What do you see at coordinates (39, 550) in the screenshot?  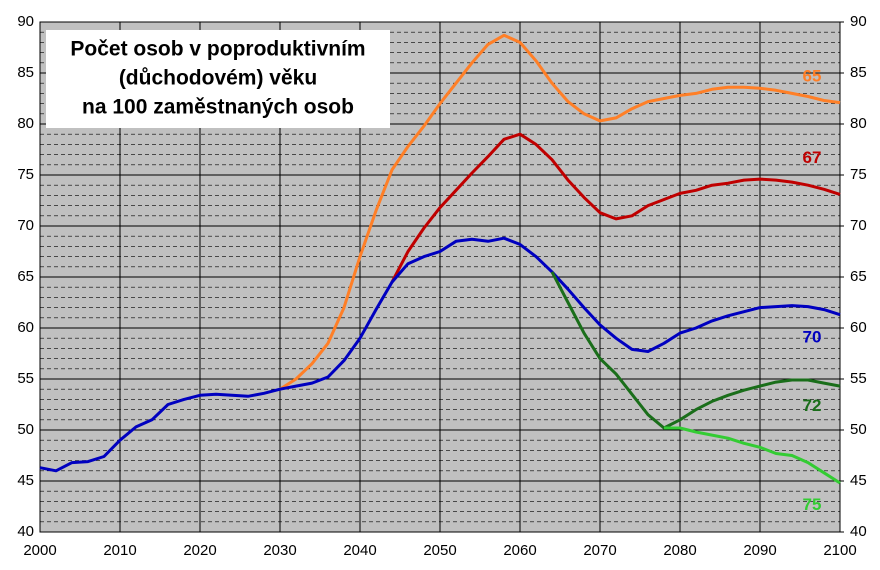 I see `x-tick-label: 2000` at bounding box center [39, 550].